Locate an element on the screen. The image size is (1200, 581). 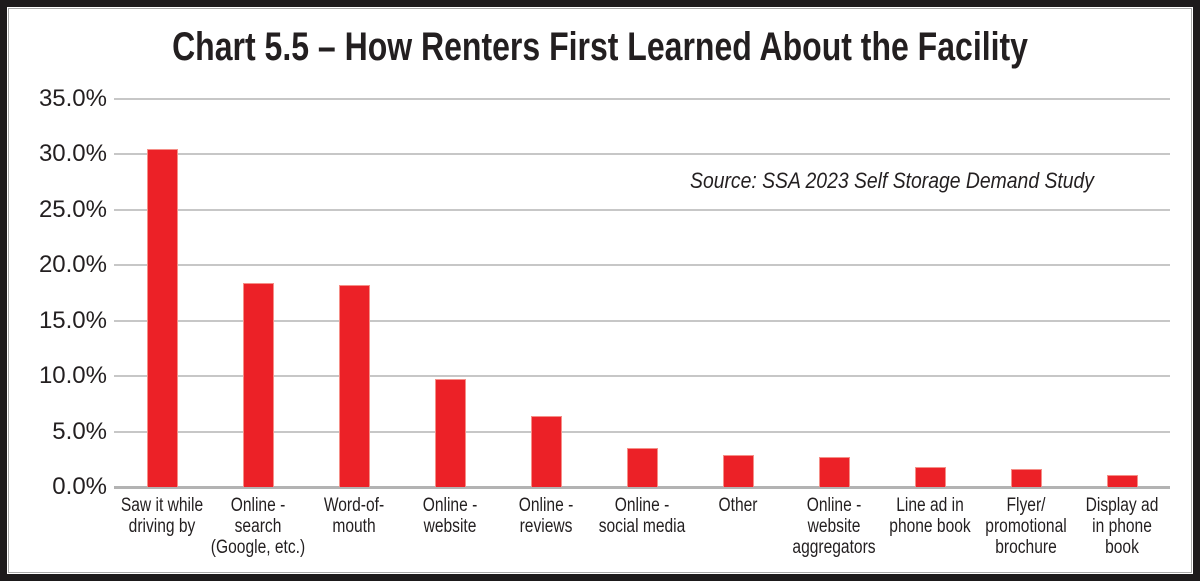
x-axis-category-label: Online - website aggregators is located at coordinates (833, 526).